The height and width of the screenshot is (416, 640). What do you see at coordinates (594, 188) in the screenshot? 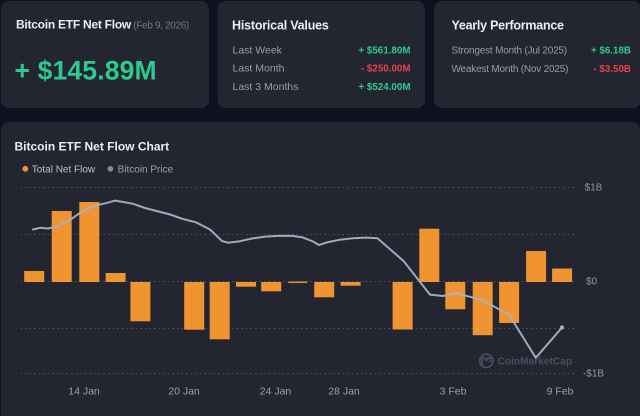
I see `svg-text: $1B` at bounding box center [594, 188].